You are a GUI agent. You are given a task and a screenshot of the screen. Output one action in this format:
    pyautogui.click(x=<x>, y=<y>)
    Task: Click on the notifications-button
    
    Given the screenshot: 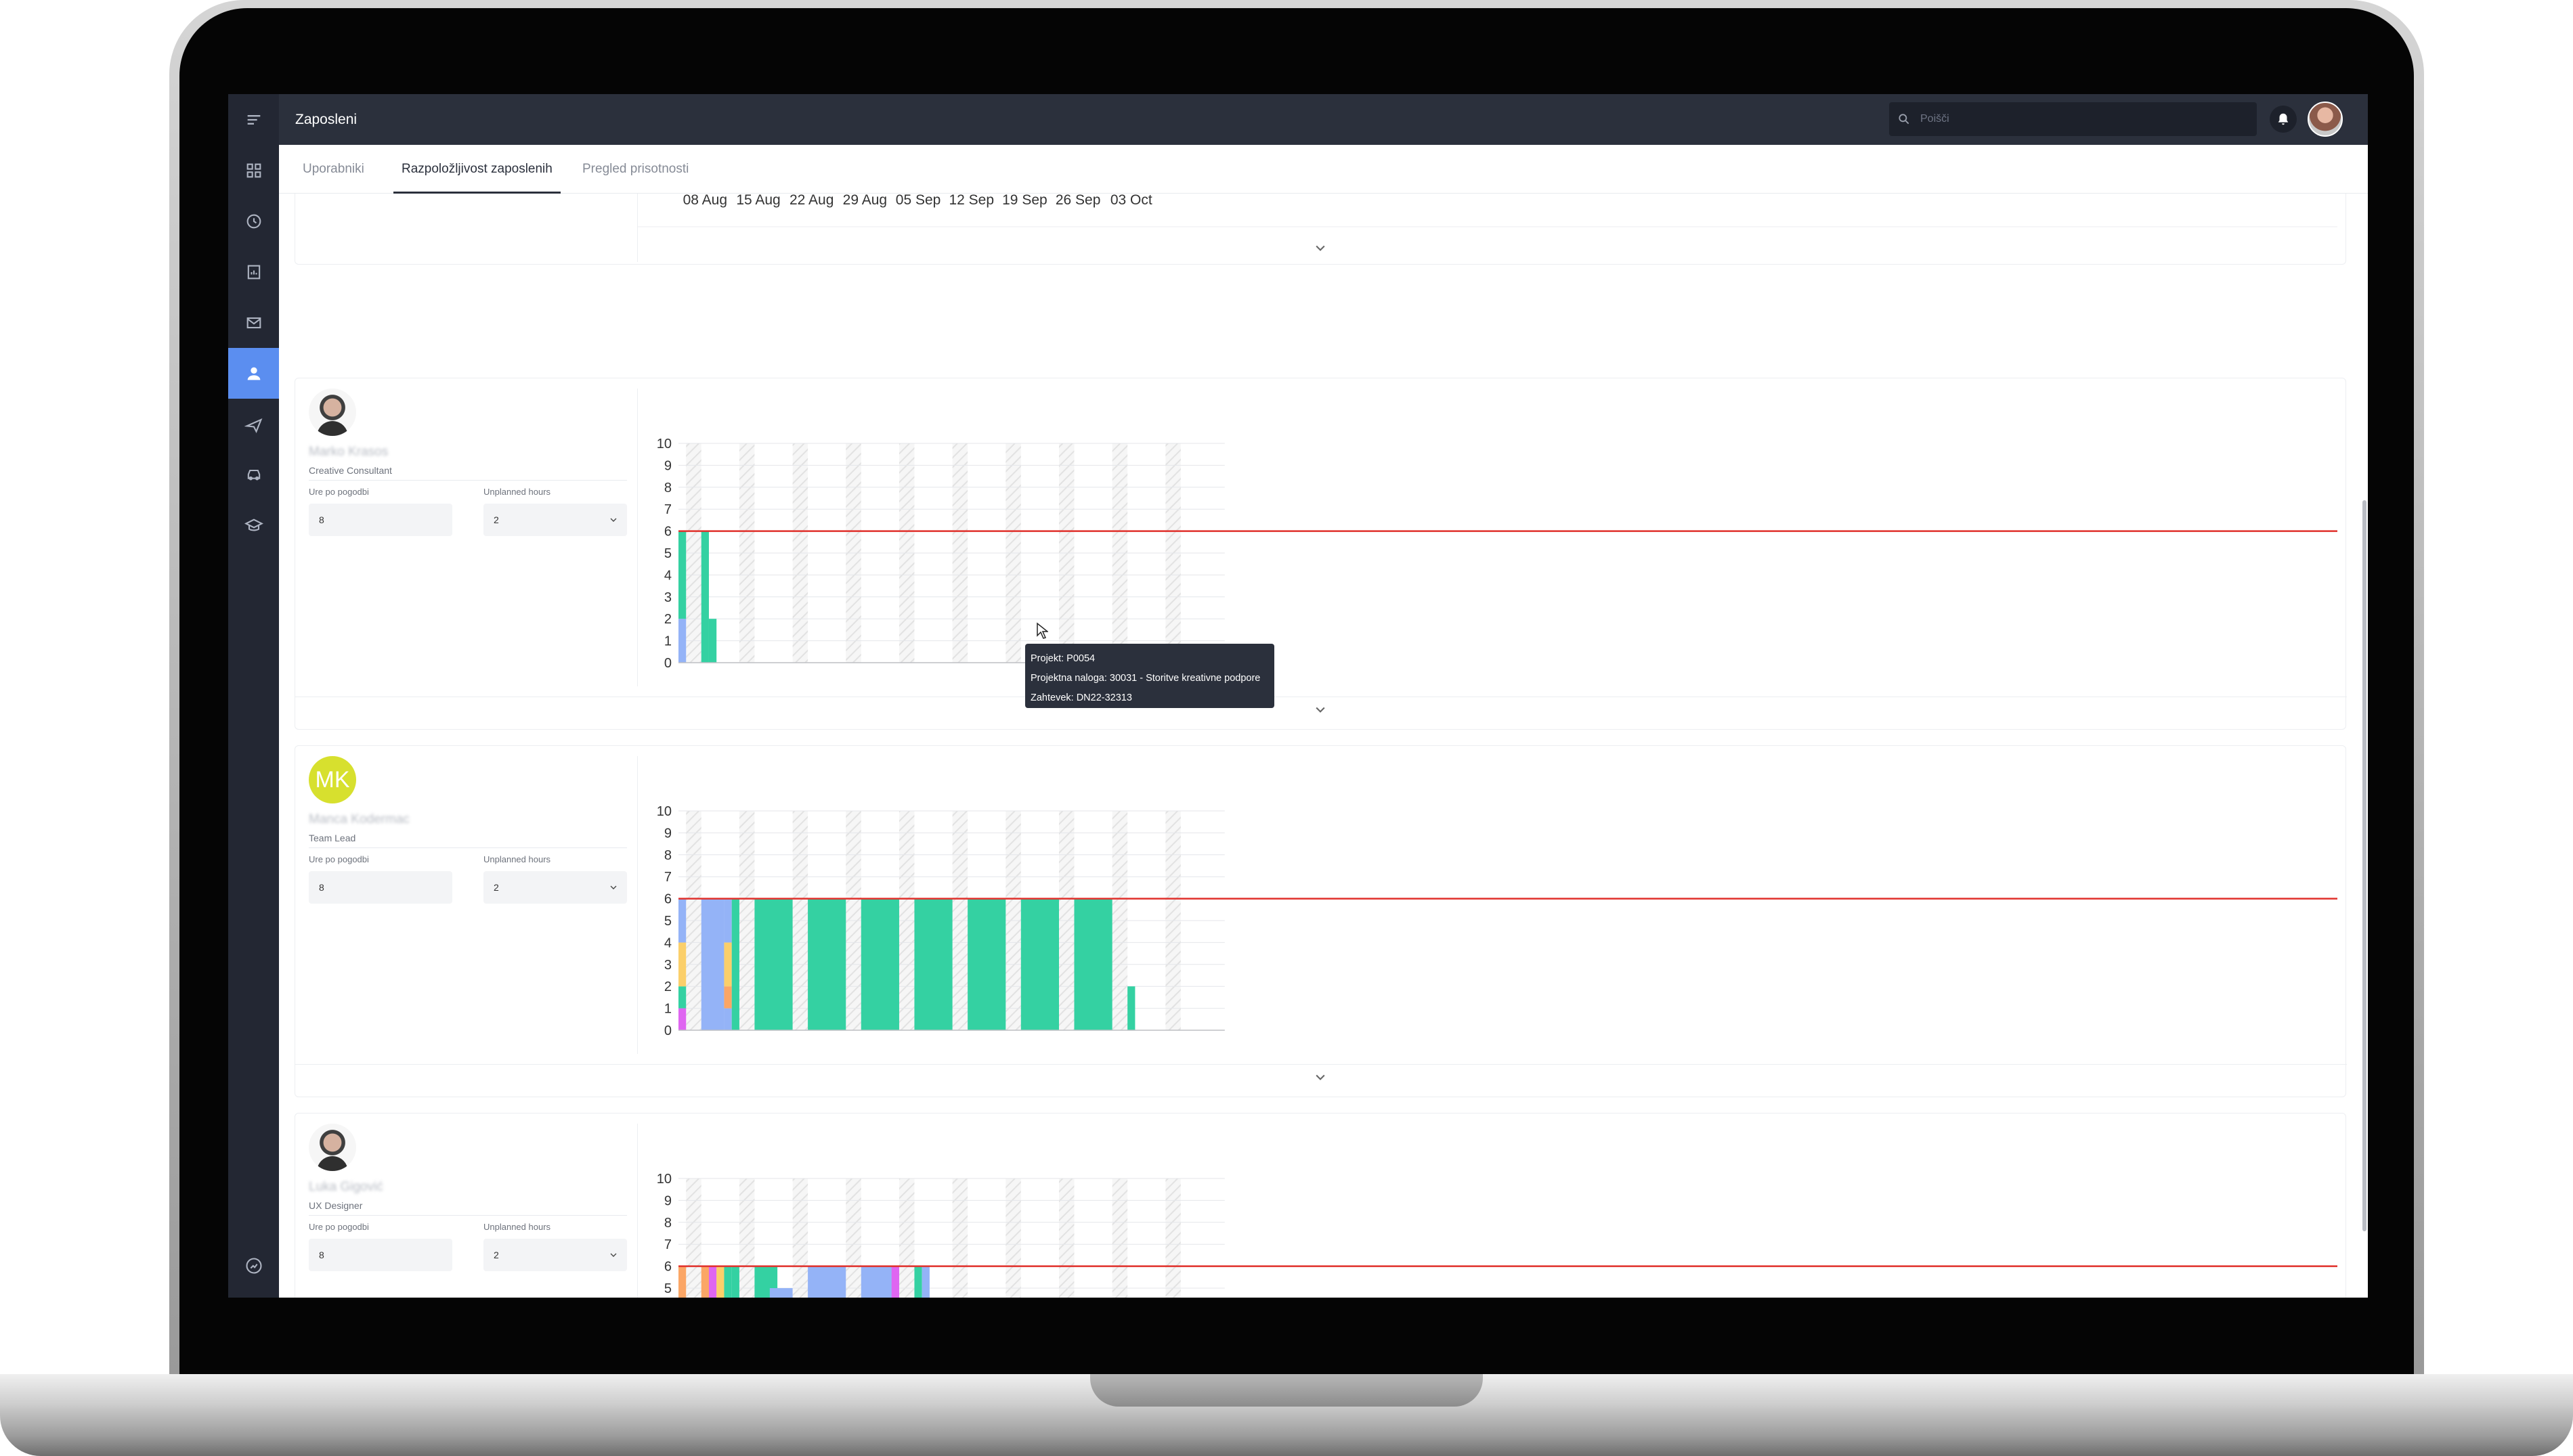 What is the action you would take?
    pyautogui.click(x=2283, y=119)
    